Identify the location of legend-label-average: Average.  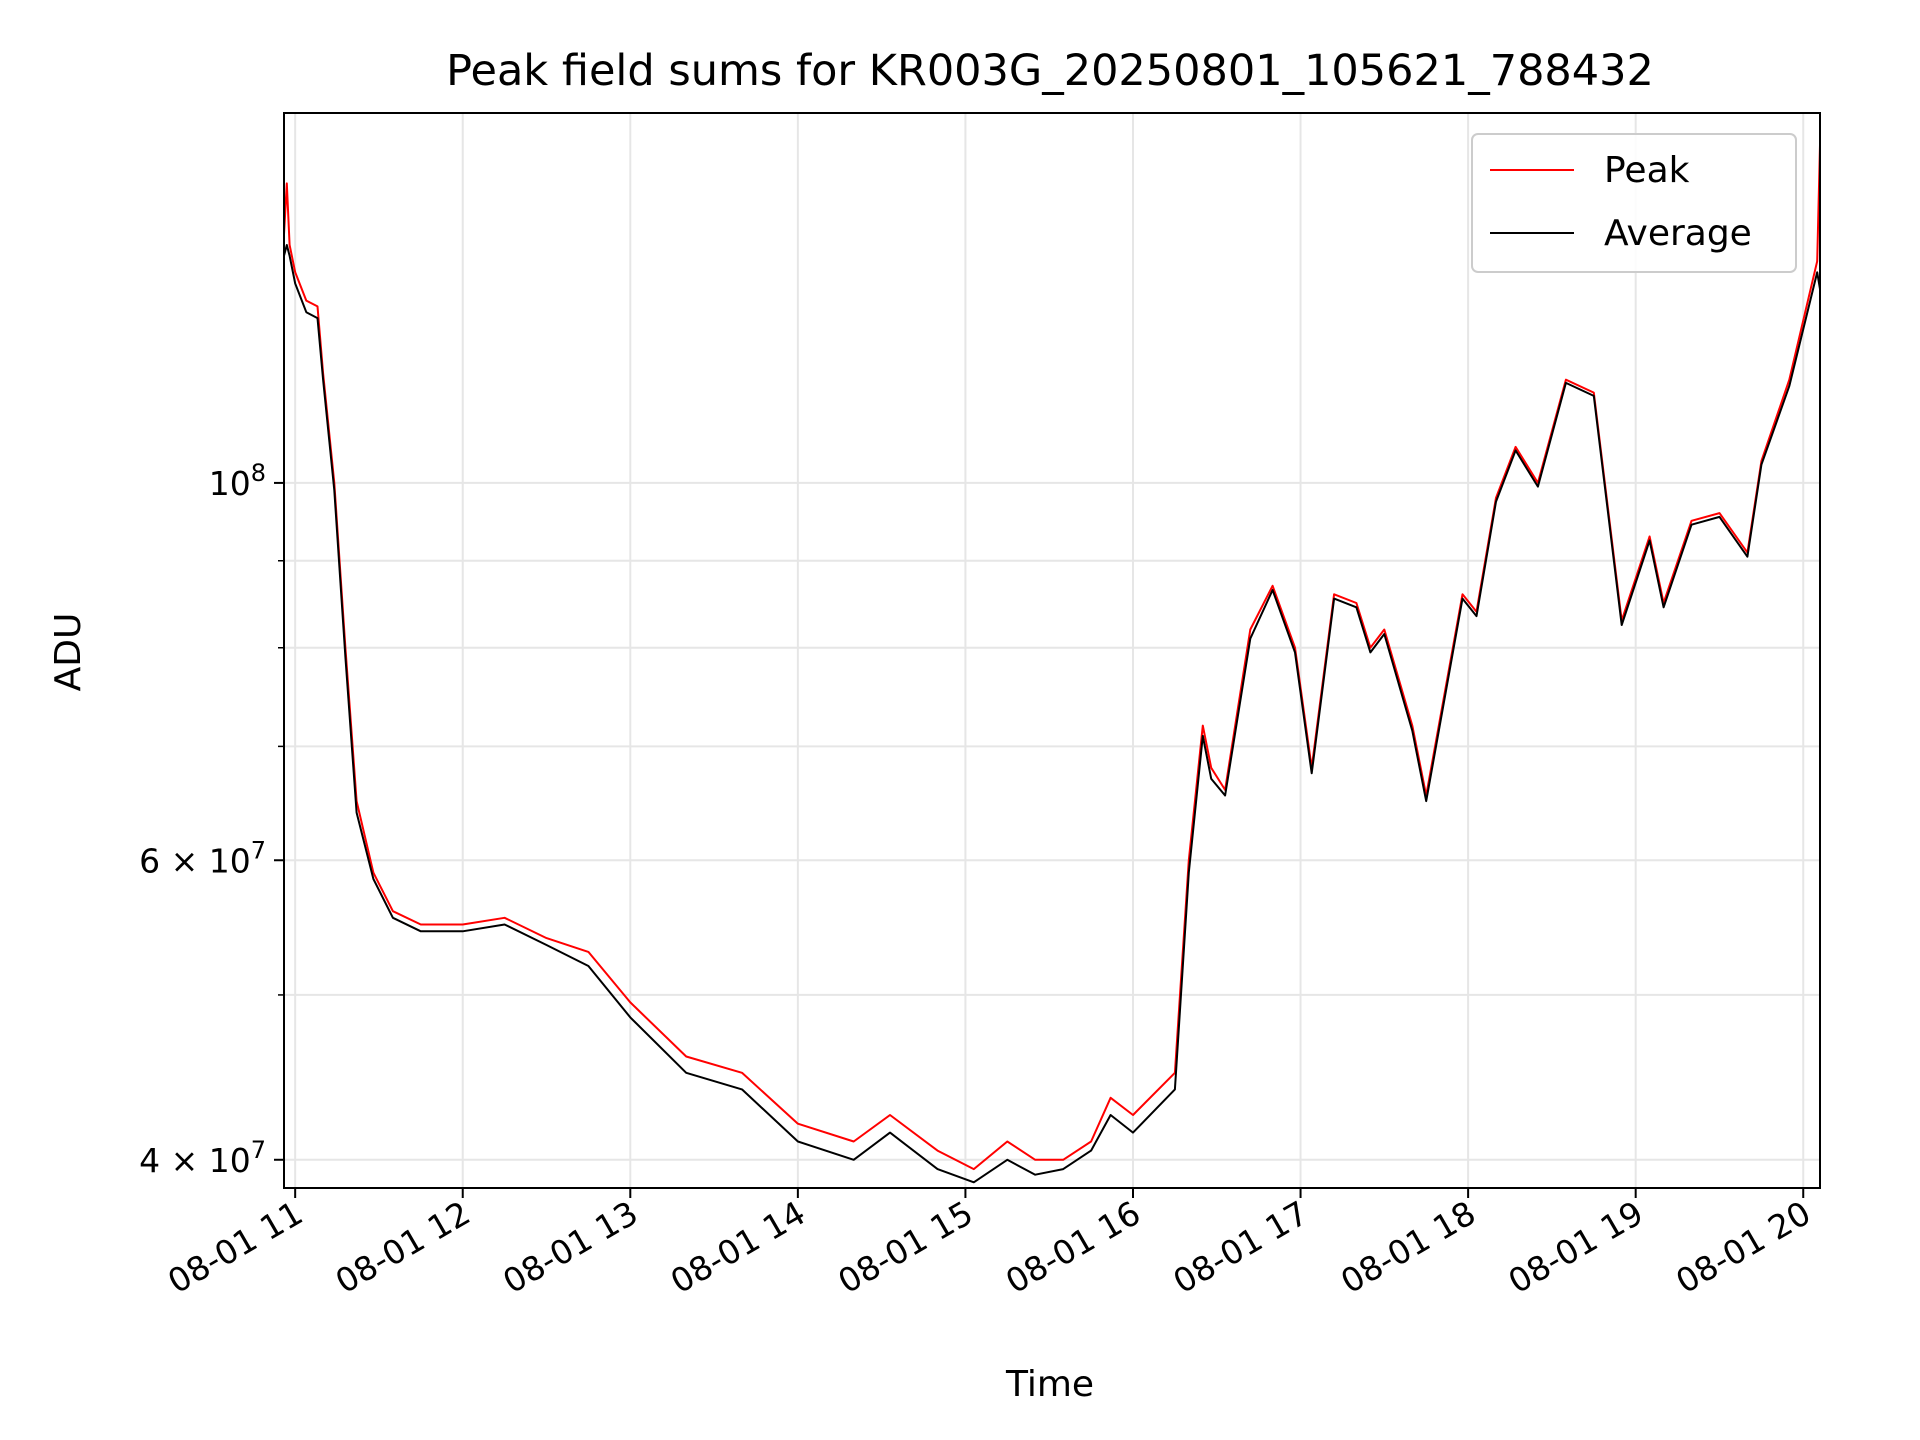
(1678, 233).